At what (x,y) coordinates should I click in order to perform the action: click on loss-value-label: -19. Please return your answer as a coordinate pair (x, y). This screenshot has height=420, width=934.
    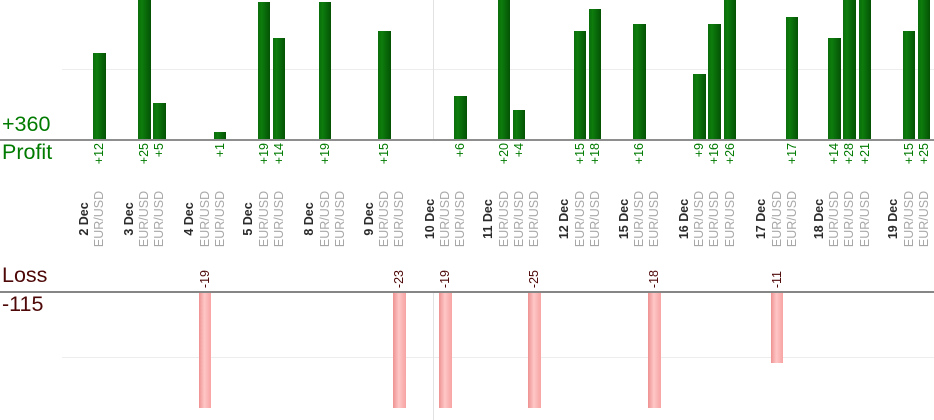
    Looking at the image, I should click on (445, 279).